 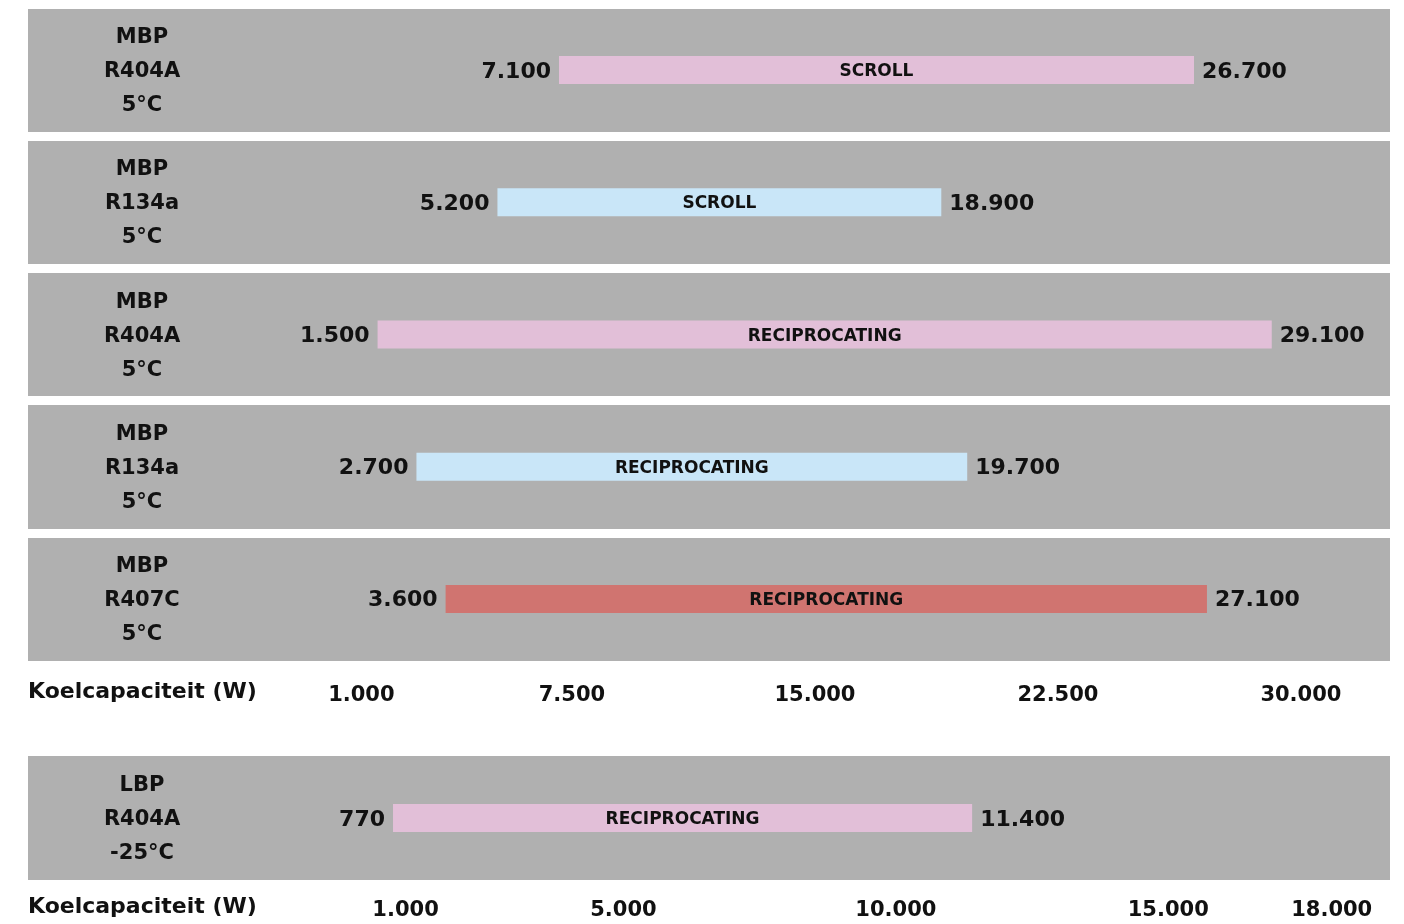 I want to click on text: 5.200, so click(x=454, y=202).